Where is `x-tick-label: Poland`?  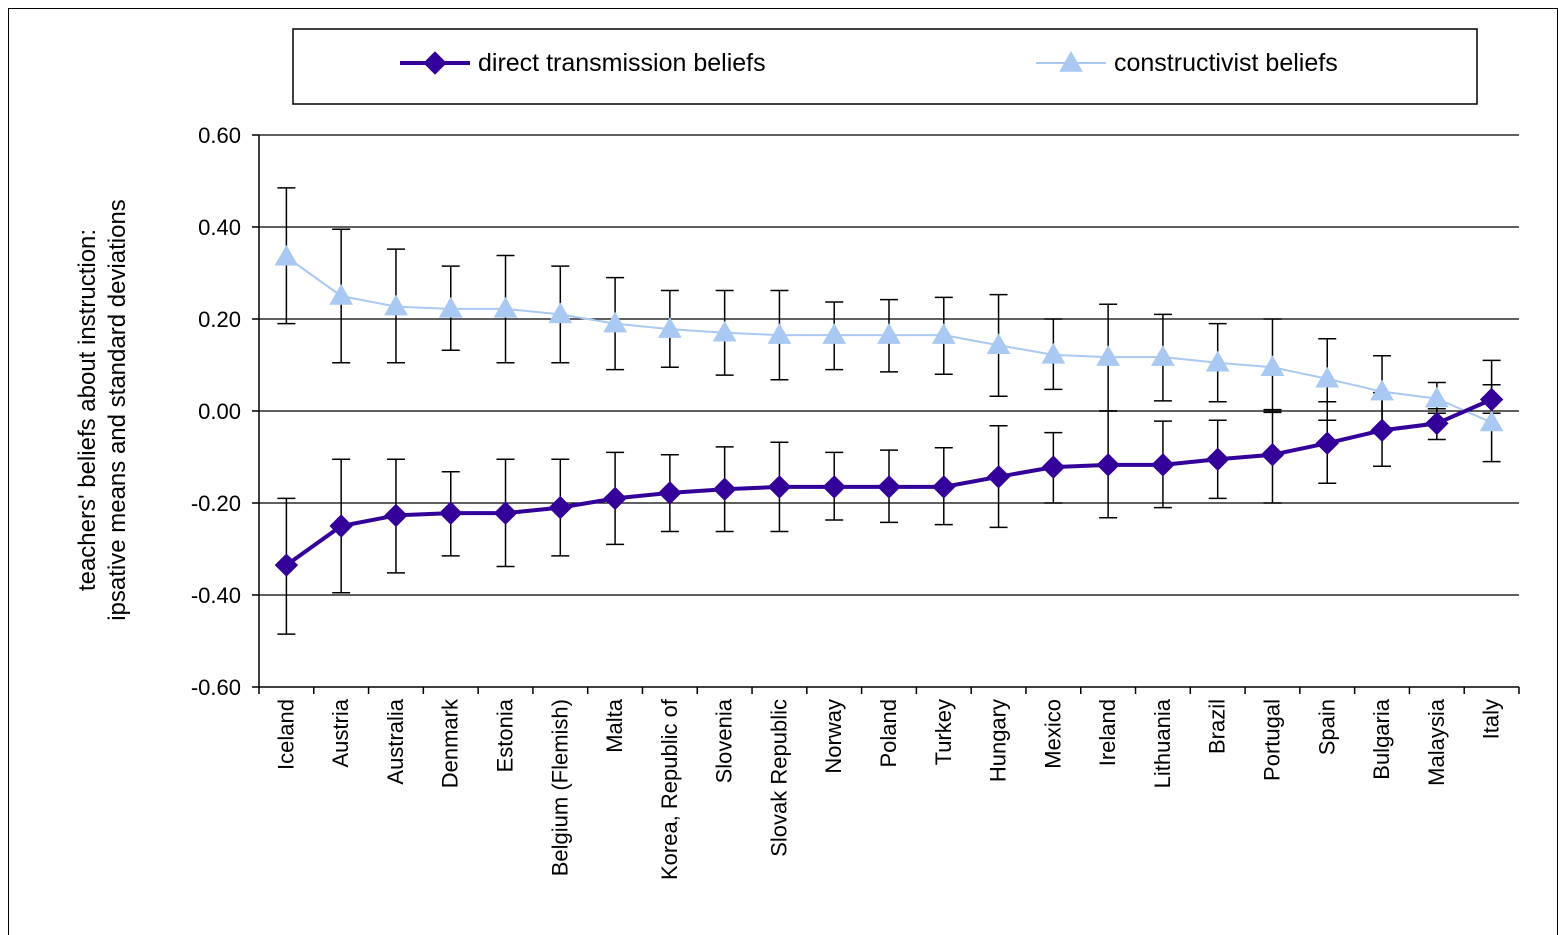 x-tick-label: Poland is located at coordinates (888, 733).